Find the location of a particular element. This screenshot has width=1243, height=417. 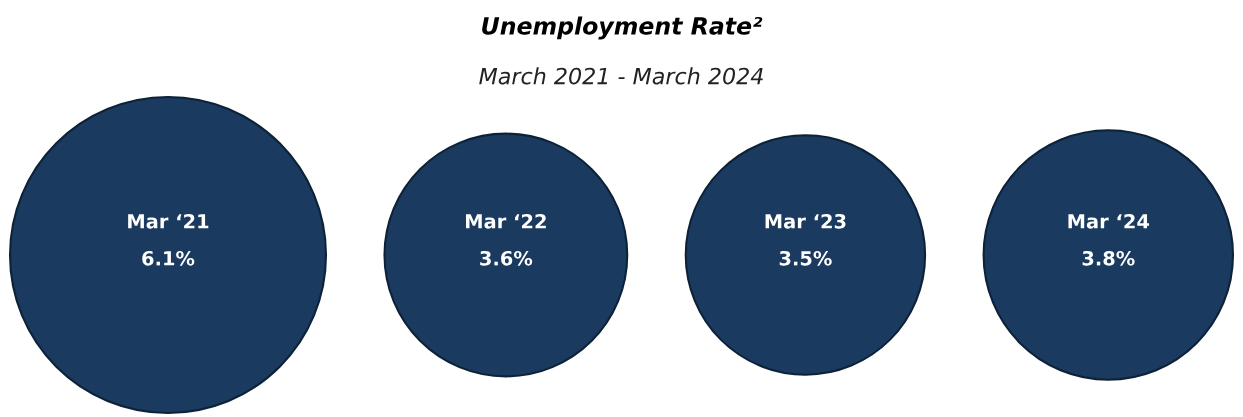

category-label: Mar ‘22 is located at coordinates (506, 221).